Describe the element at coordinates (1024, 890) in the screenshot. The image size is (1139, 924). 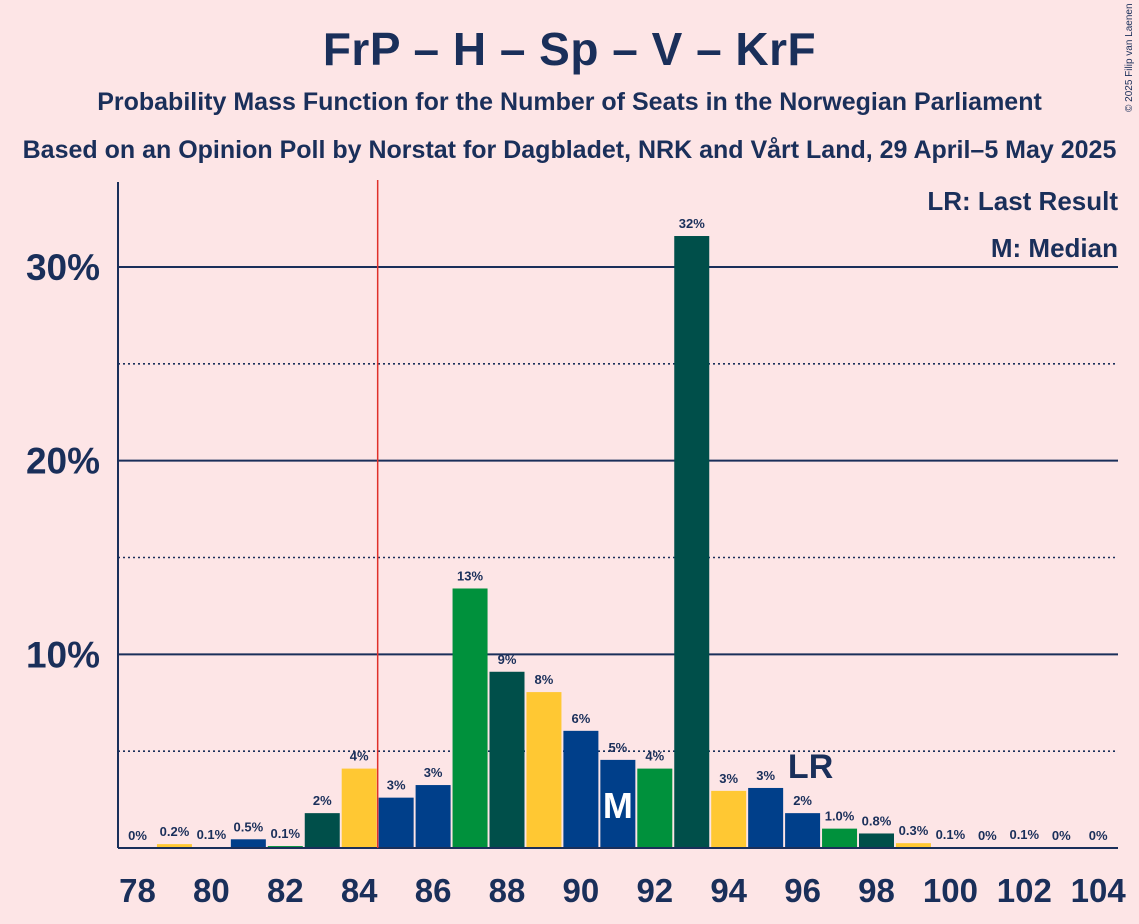
I see `x-tick-label: 102` at that location.